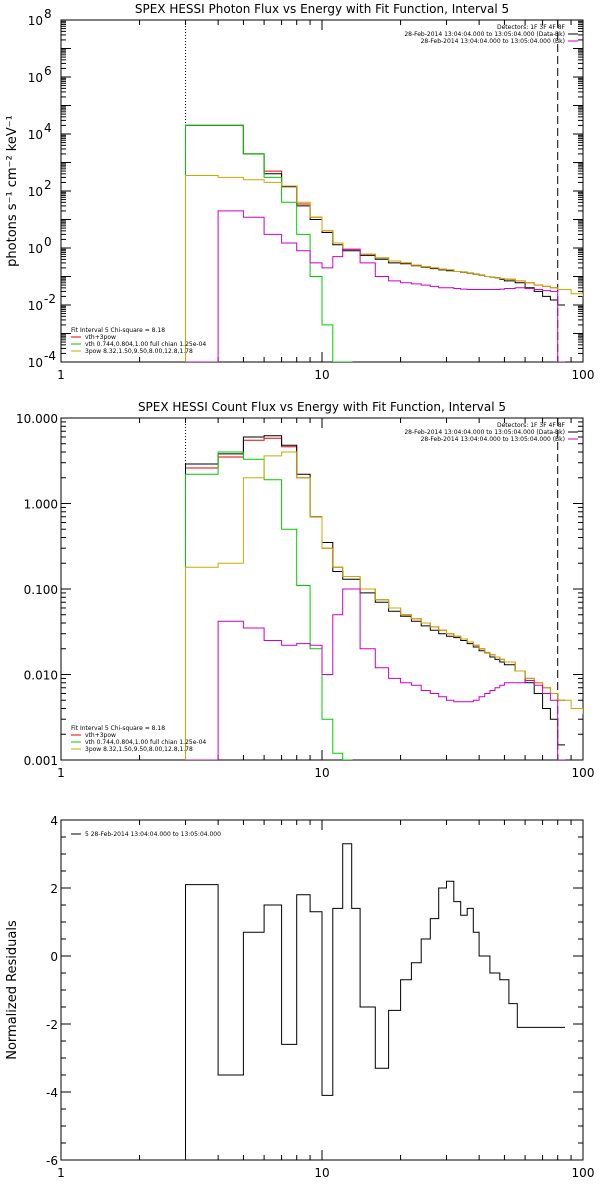 The width and height of the screenshot is (600, 1200). Describe the element at coordinates (48, 242) in the screenshot. I see `y-tick-exponent: 0` at that location.